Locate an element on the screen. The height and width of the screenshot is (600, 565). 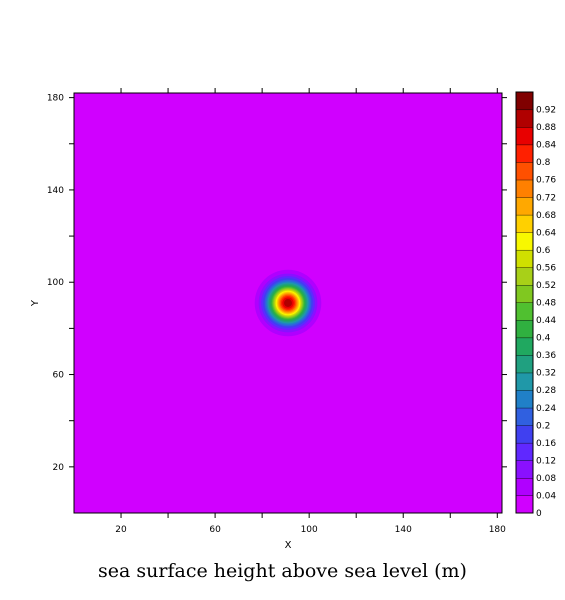
colorbar-tick-label: 0.16 is located at coordinates (546, 444).